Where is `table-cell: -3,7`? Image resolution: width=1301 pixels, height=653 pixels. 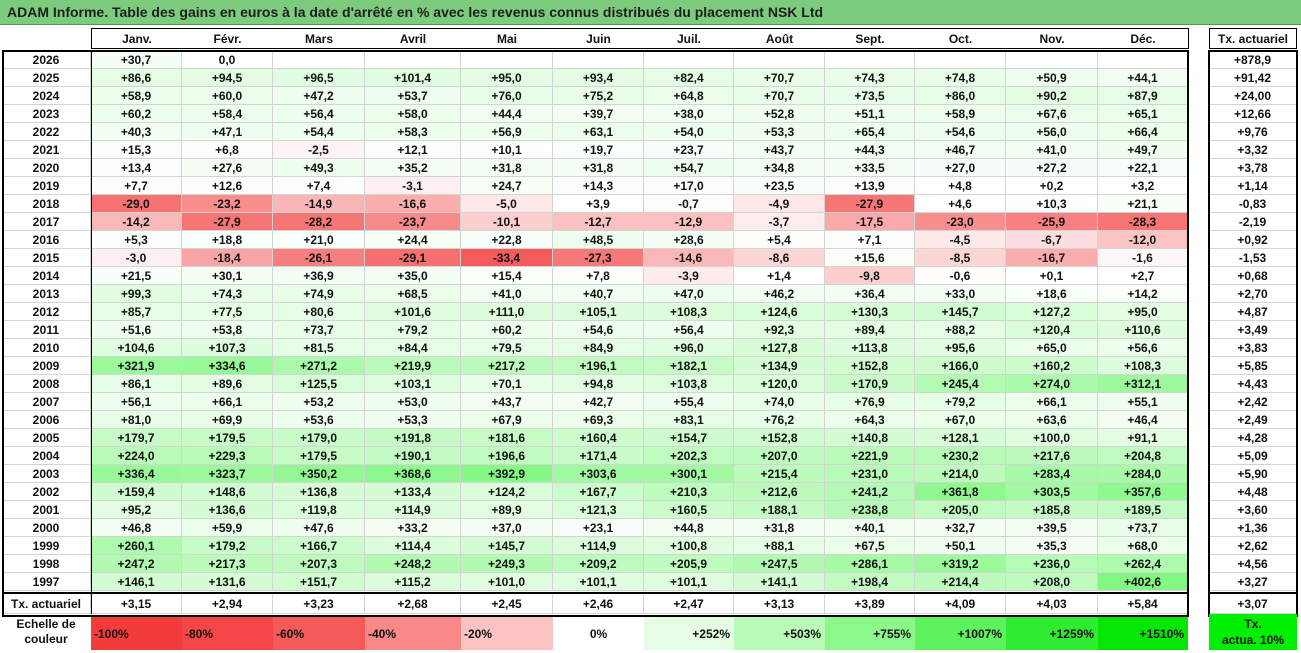 table-cell: -3,7 is located at coordinates (779, 222).